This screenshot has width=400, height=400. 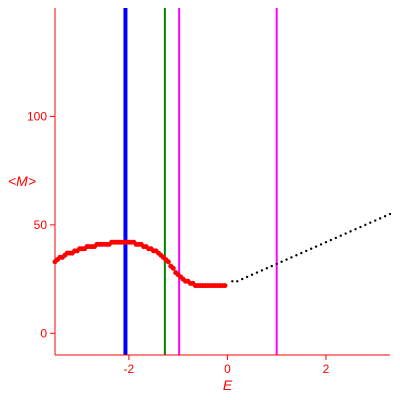 What do you see at coordinates (37, 116) in the screenshot?
I see `y-tick-label: 100` at bounding box center [37, 116].